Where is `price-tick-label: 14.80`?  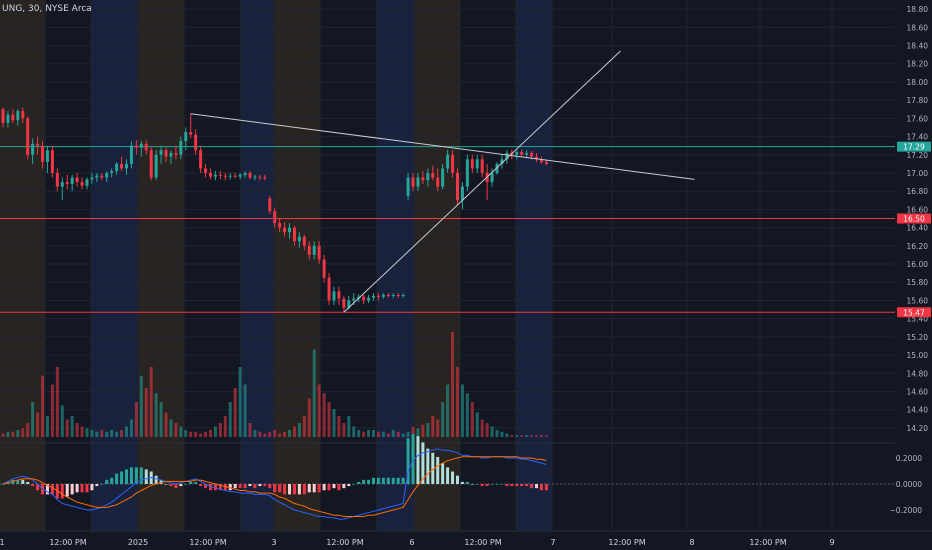
price-tick-label: 14.80 is located at coordinates (918, 373).